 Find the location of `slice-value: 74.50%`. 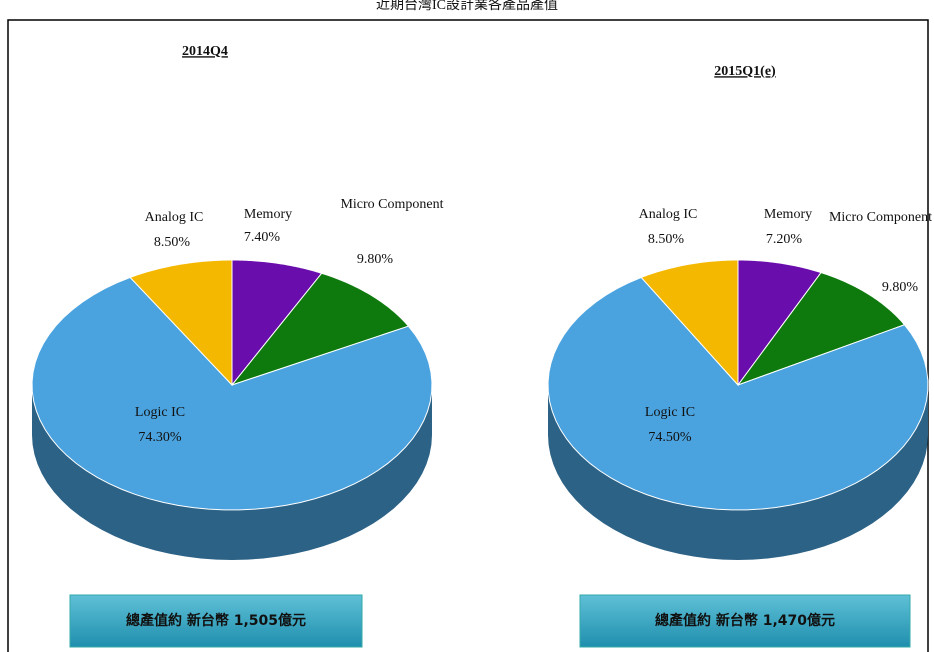

slice-value: 74.50% is located at coordinates (670, 437).